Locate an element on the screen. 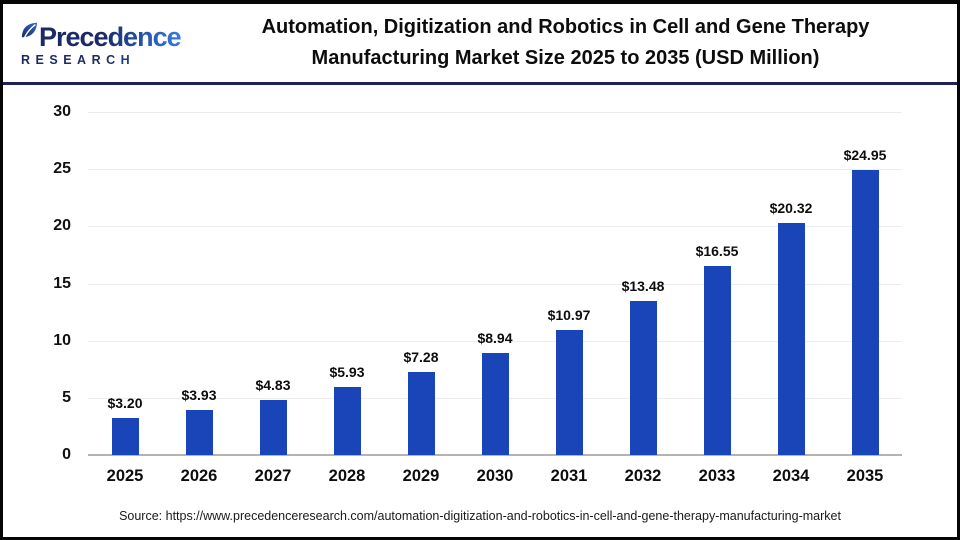 This screenshot has height=540, width=960. bar-column-2028: $5.93 is located at coordinates (347, 283).